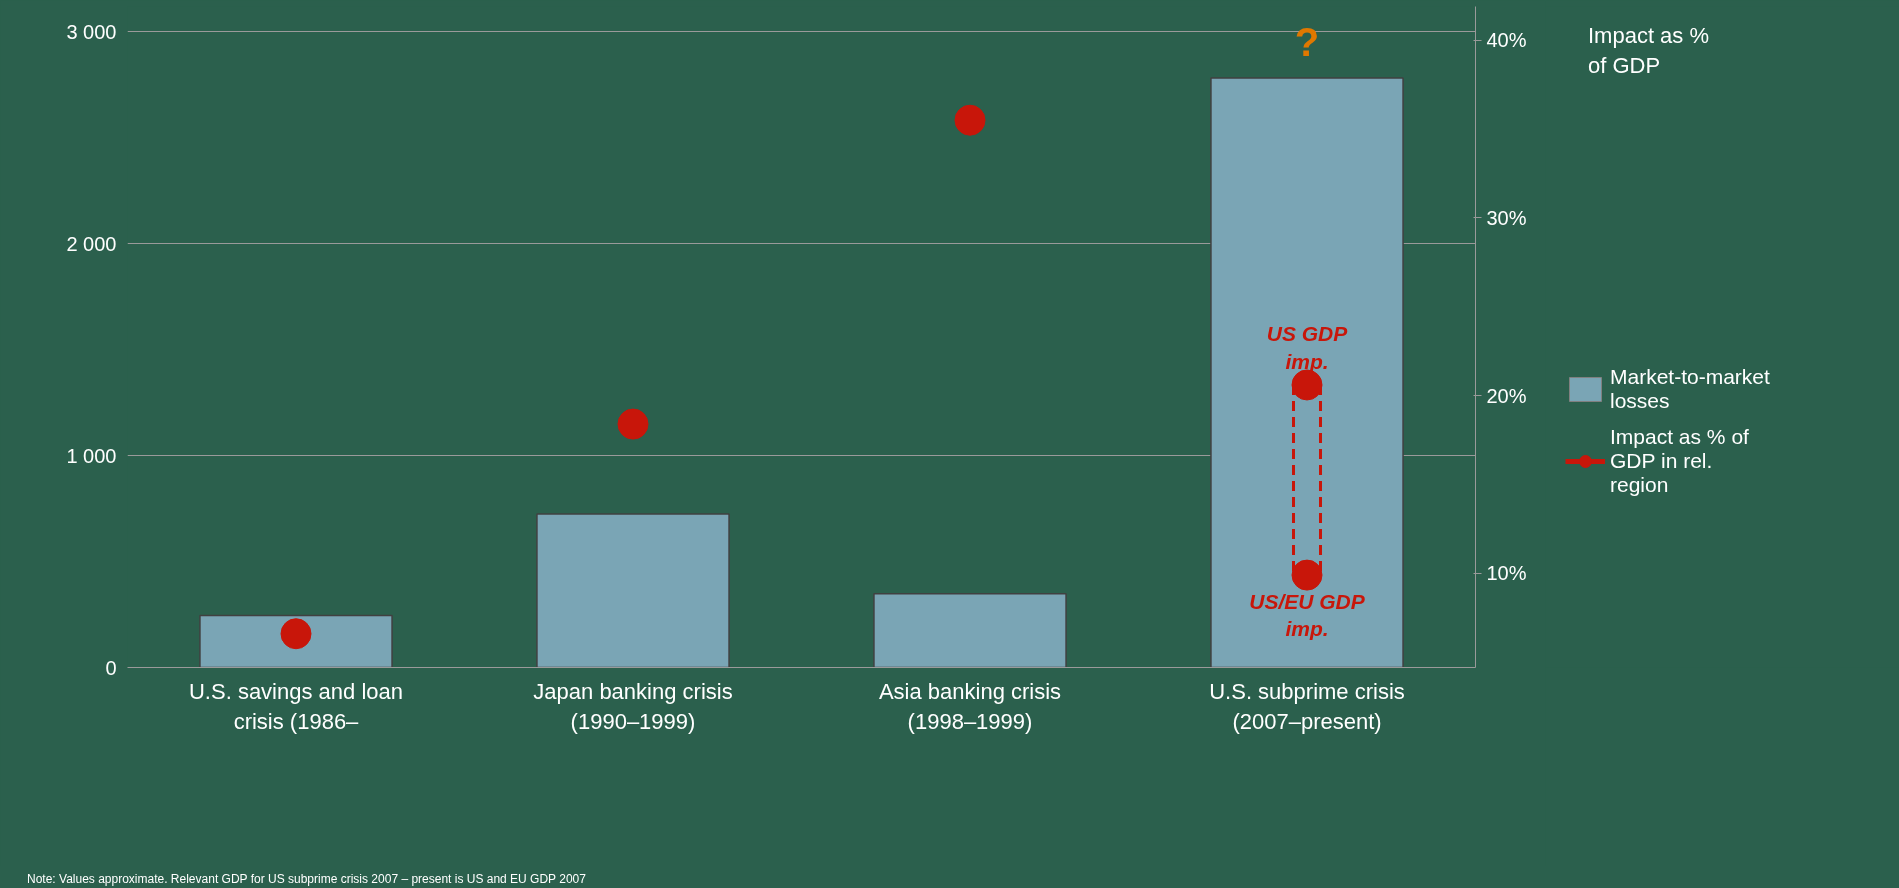 This screenshot has width=1899, height=888. I want to click on x-tick-label: U.S. subprime crisis (2007–present), so click(1307, 706).